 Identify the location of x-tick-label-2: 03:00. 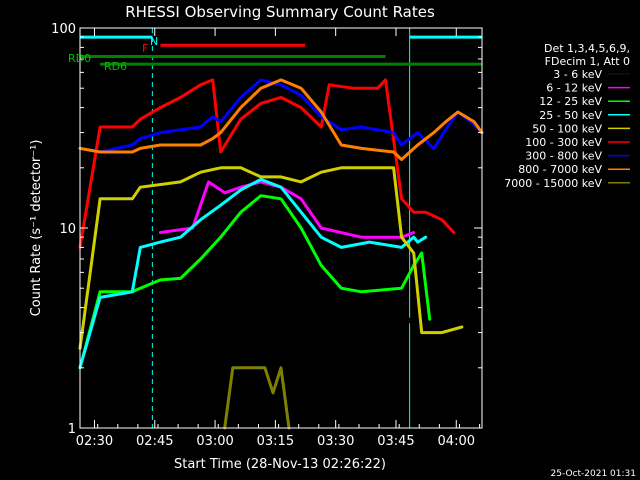
(214, 441).